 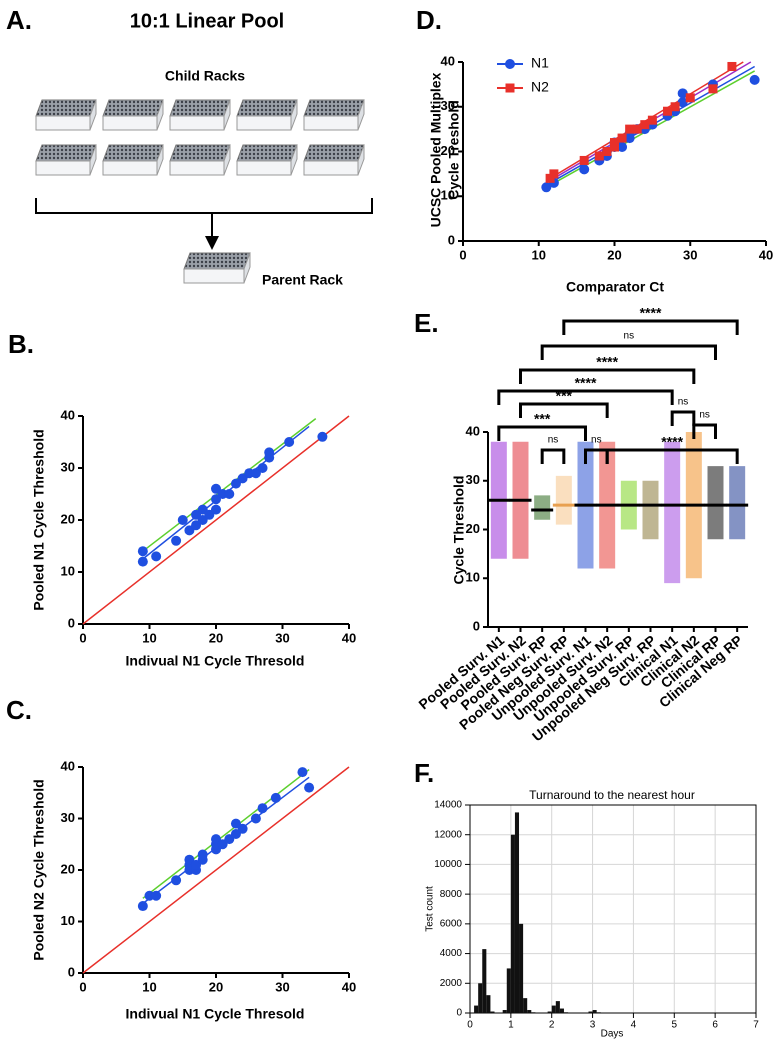 What do you see at coordinates (672, 442) in the screenshot?
I see `significance-label: ****` at bounding box center [672, 442].